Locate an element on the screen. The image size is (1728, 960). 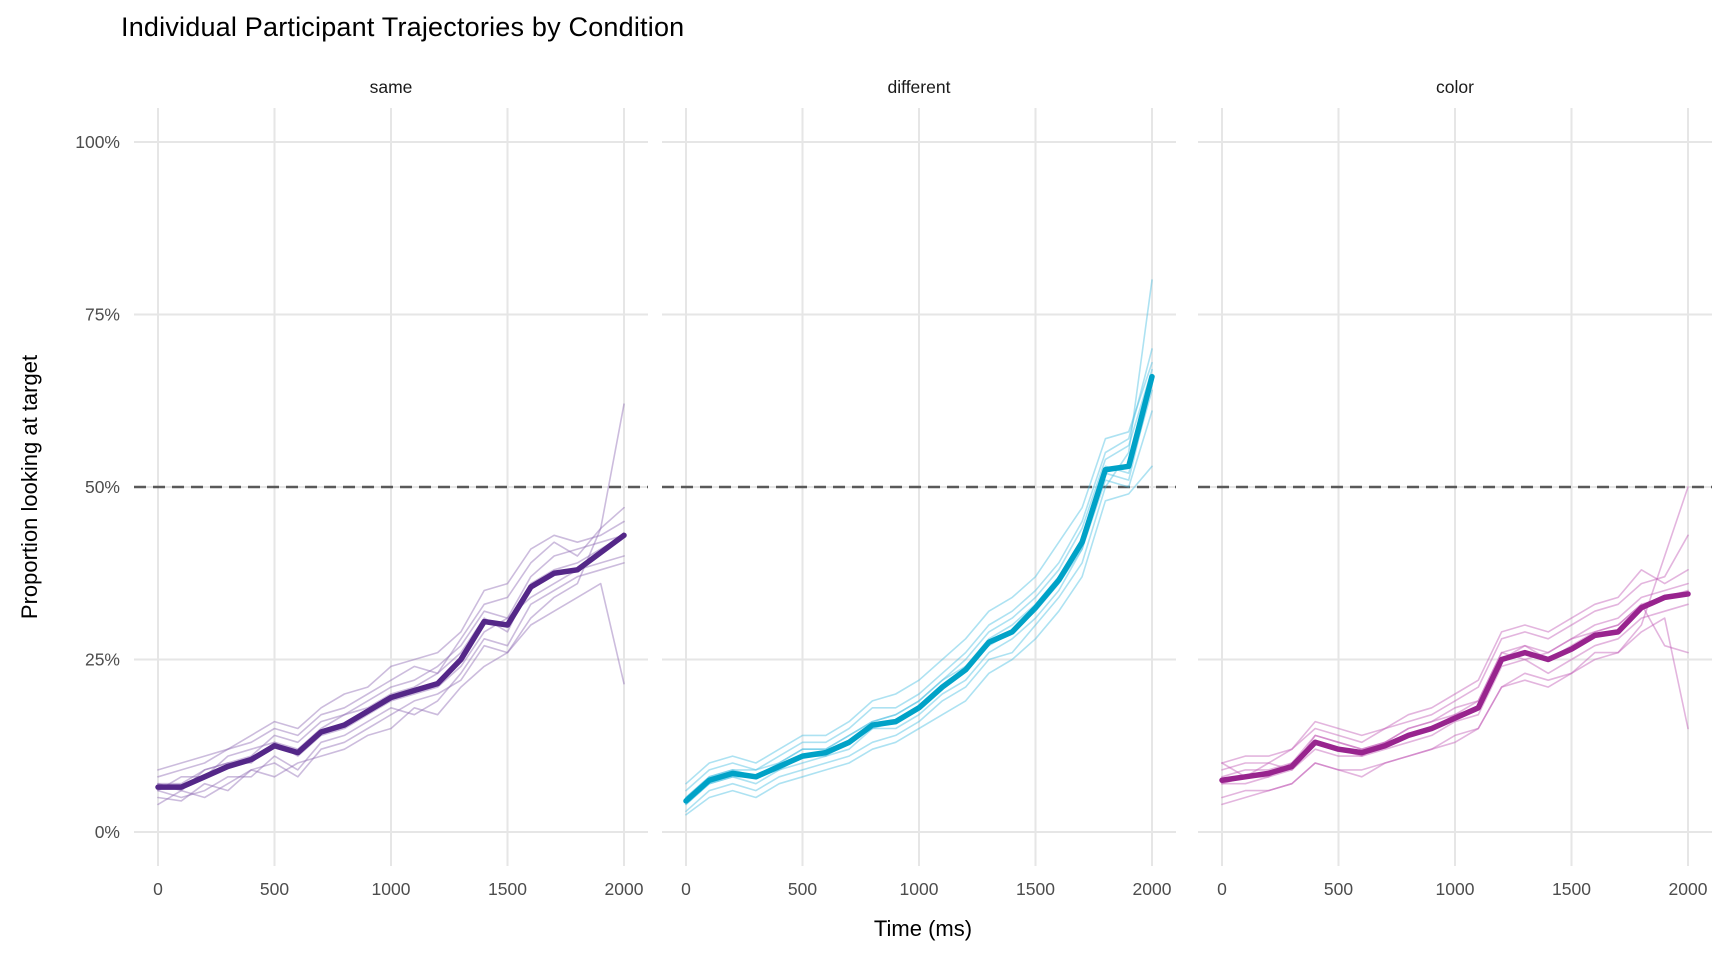
y-tick-label: 25% is located at coordinates (102, 660).